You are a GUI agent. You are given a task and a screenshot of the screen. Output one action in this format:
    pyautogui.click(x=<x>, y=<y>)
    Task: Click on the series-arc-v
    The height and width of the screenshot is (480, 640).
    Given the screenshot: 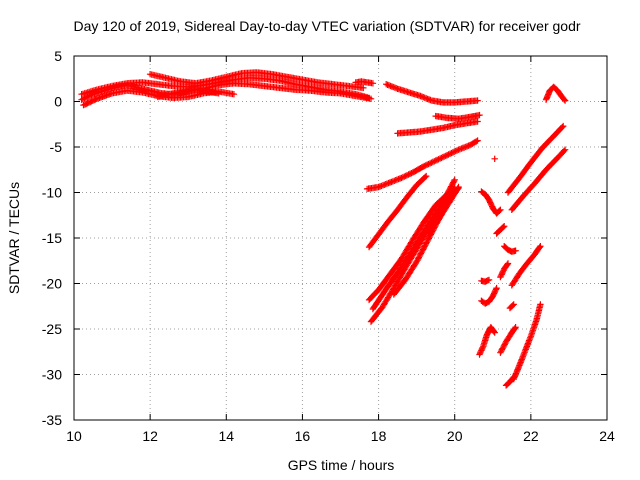 What is the action you would take?
    pyautogui.click(x=487, y=341)
    